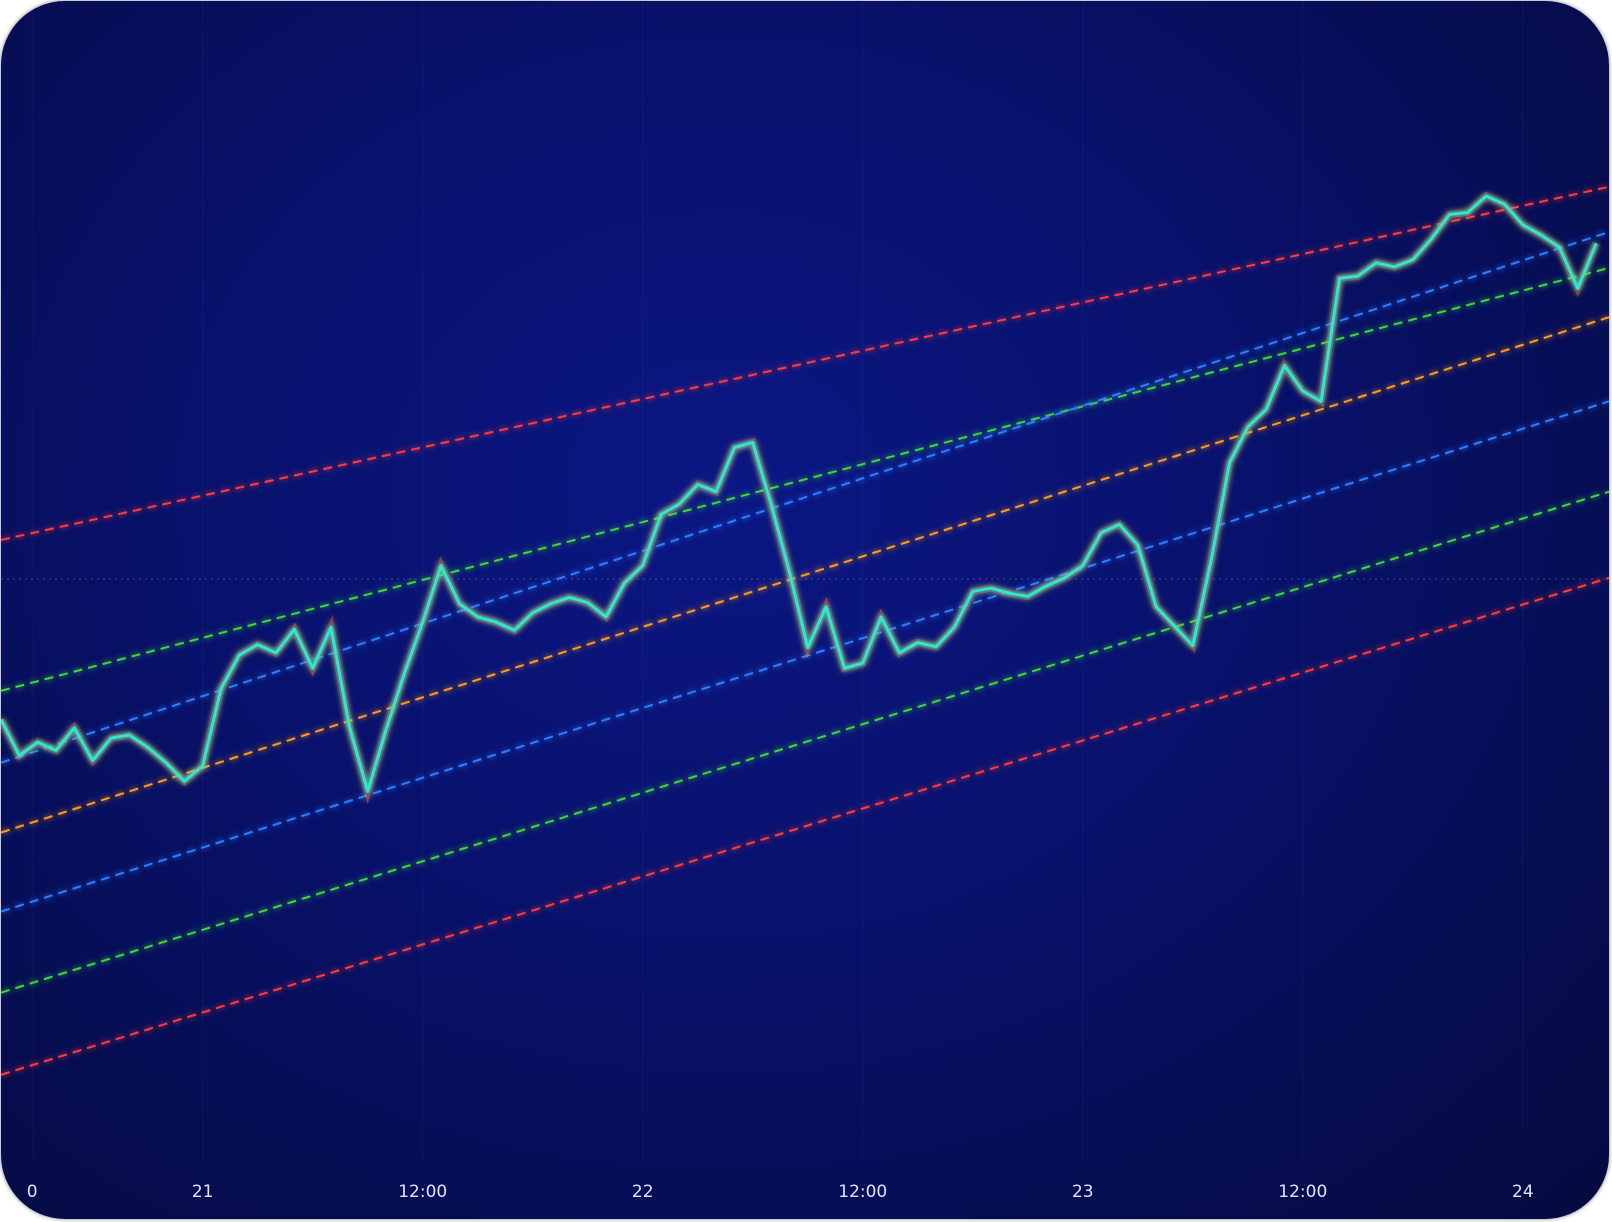  I want to click on x-tick-label: 21, so click(203, 1192).